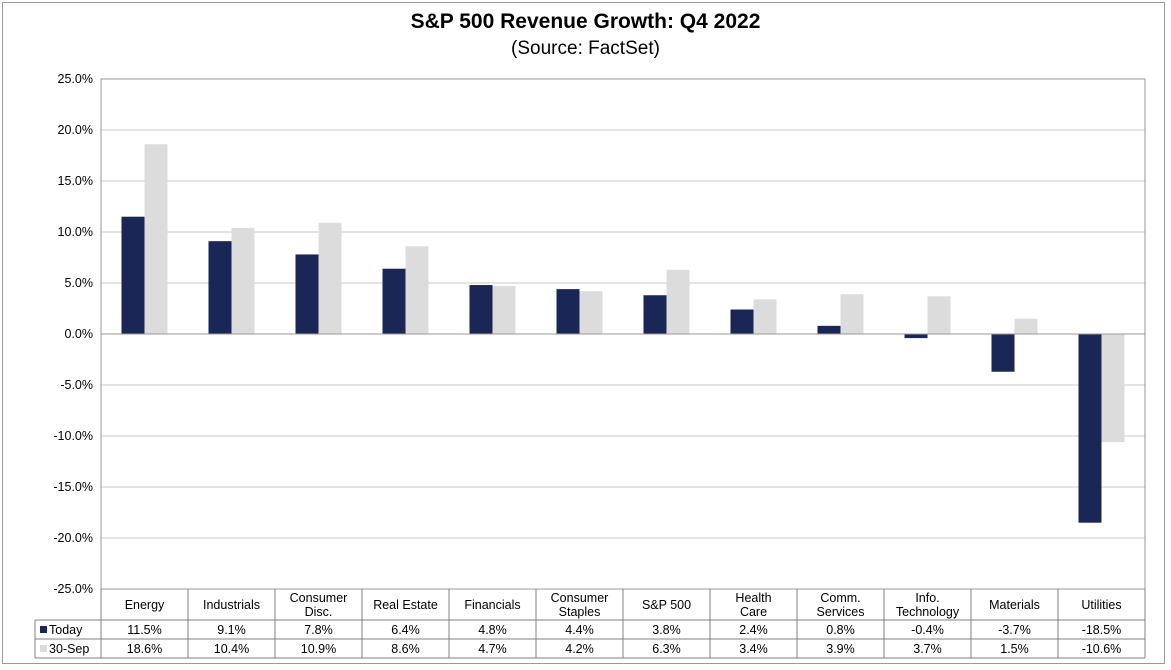  What do you see at coordinates (585, 21) in the screenshot?
I see `chart-title: S&P 500 Revenue Growth: Q4 2022` at bounding box center [585, 21].